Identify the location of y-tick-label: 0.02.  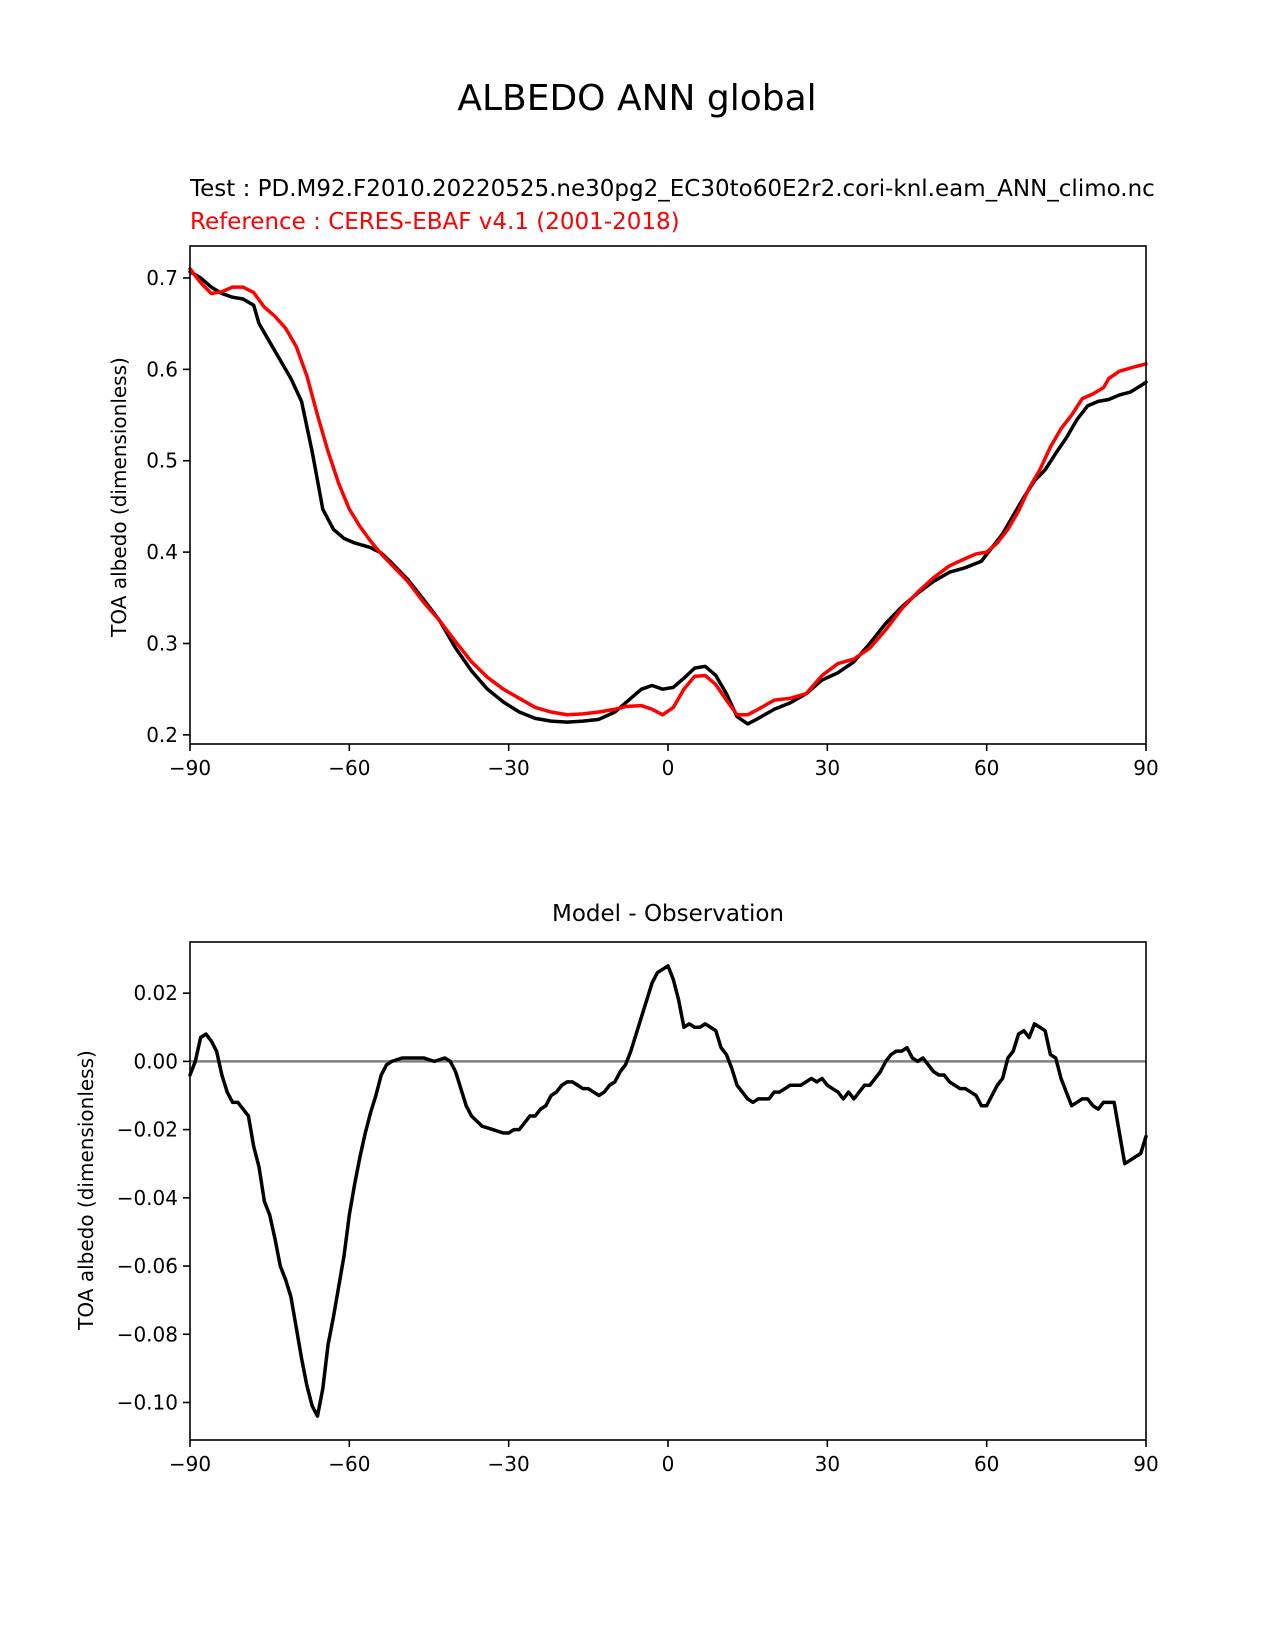
(155, 993).